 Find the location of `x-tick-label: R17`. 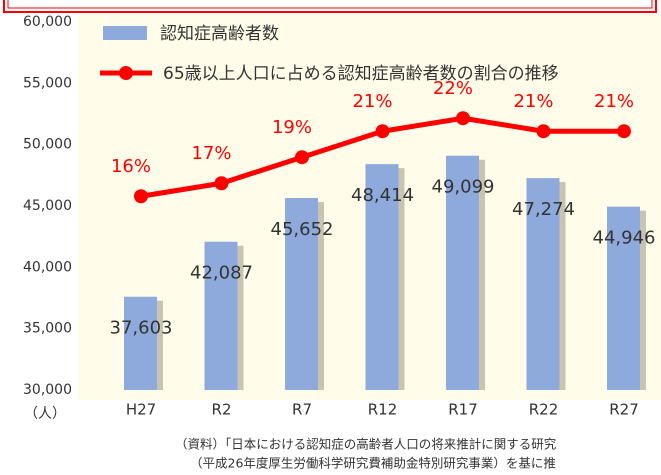

x-tick-label: R17 is located at coordinates (463, 410).